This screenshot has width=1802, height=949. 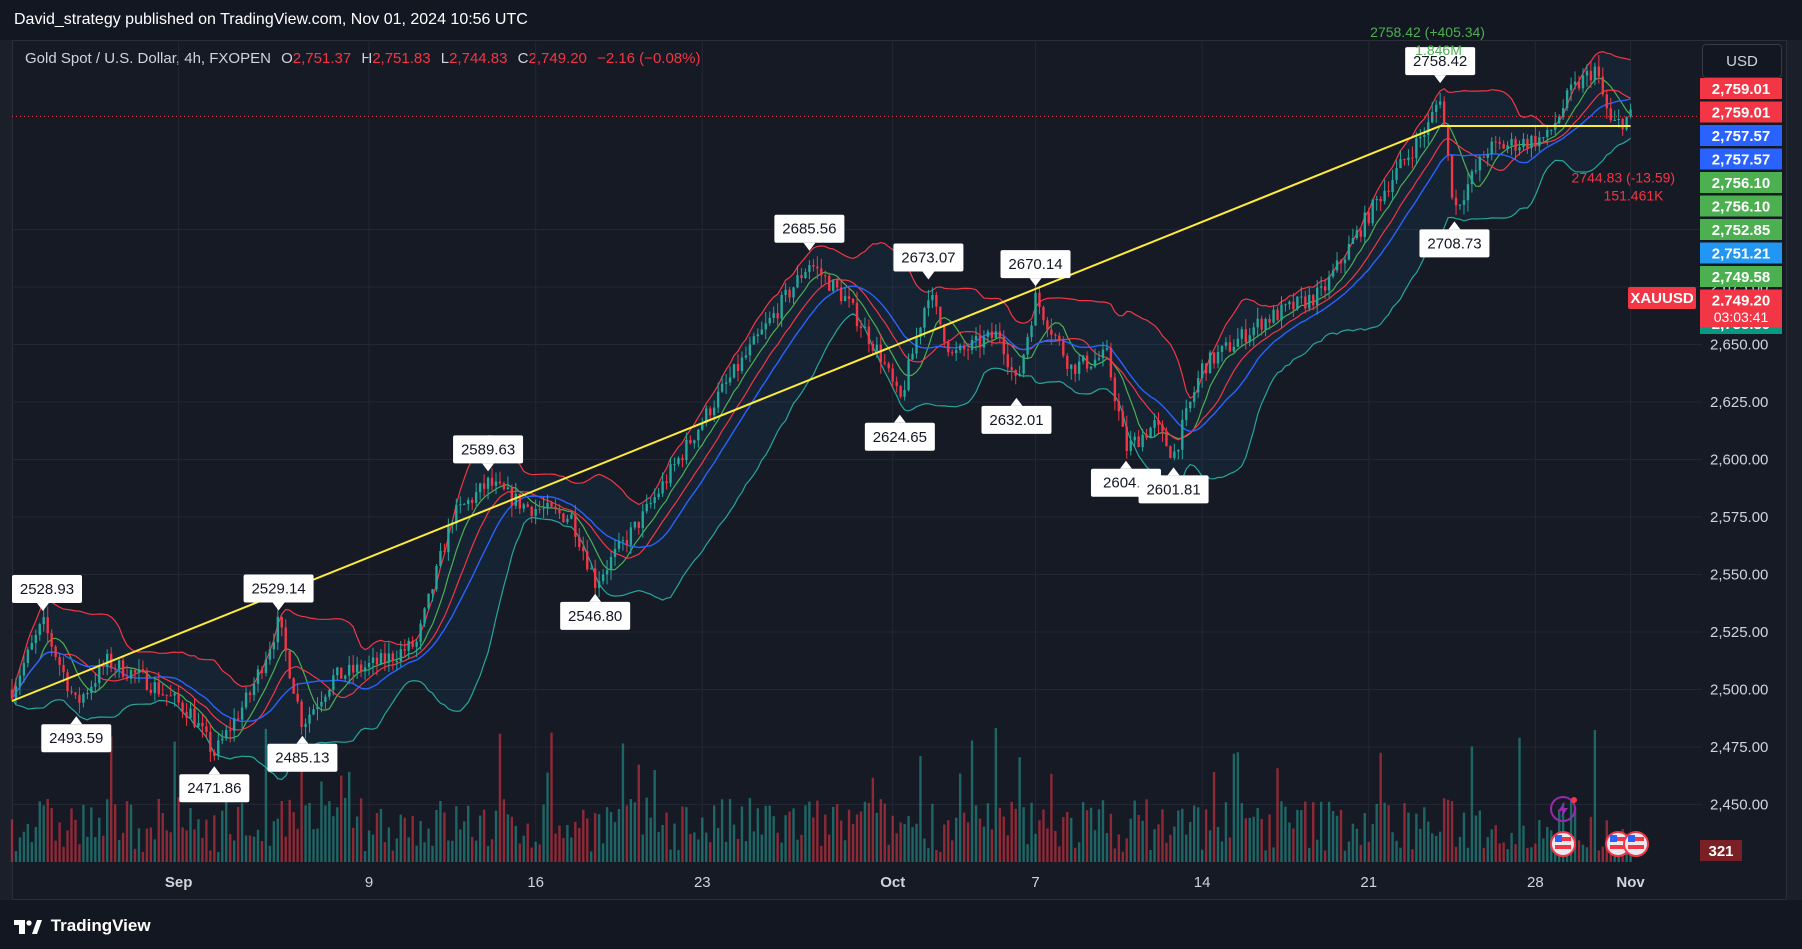 What do you see at coordinates (367, 58) in the screenshot?
I see `legend-high-label: H` at bounding box center [367, 58].